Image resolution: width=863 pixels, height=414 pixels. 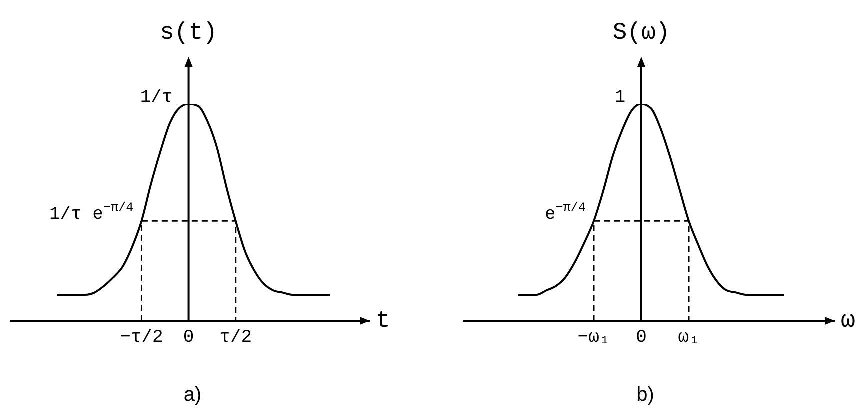 I want to click on x-axis-title: t, so click(x=383, y=321).